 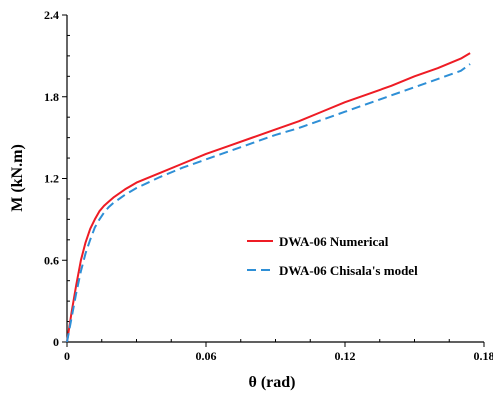 What do you see at coordinates (51, 97) in the screenshot?
I see `y-tick-label: 1.8` at bounding box center [51, 97].